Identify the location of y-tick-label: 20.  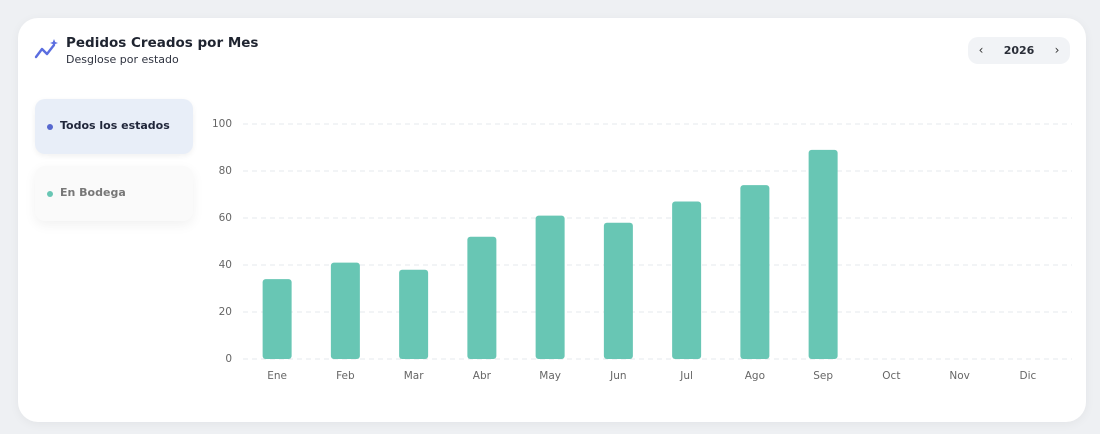
(225, 312).